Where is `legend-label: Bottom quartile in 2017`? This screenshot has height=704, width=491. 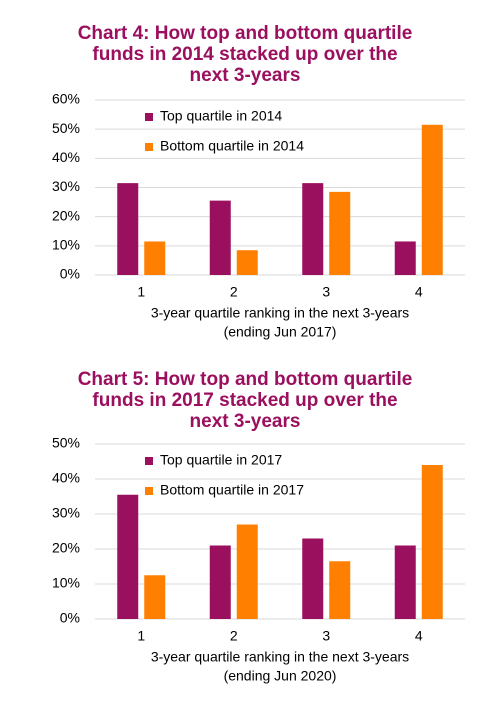 legend-label: Bottom quartile in 2017 is located at coordinates (232, 490).